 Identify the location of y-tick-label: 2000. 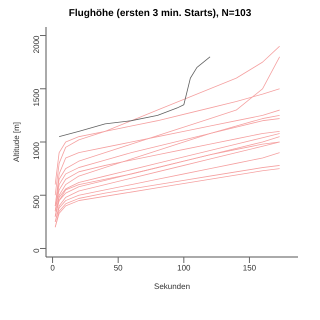
(36, 44).